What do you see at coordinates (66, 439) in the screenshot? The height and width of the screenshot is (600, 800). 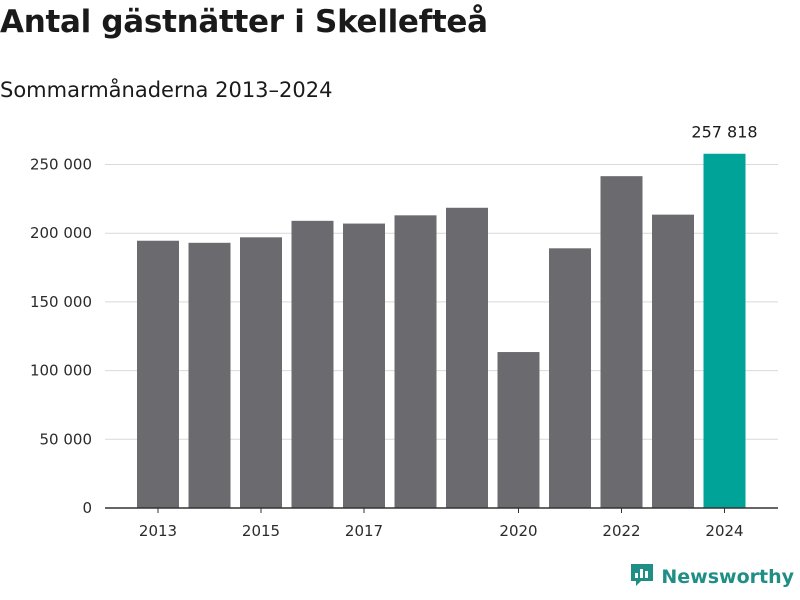 I see `y-tick-label: 50 000` at bounding box center [66, 439].